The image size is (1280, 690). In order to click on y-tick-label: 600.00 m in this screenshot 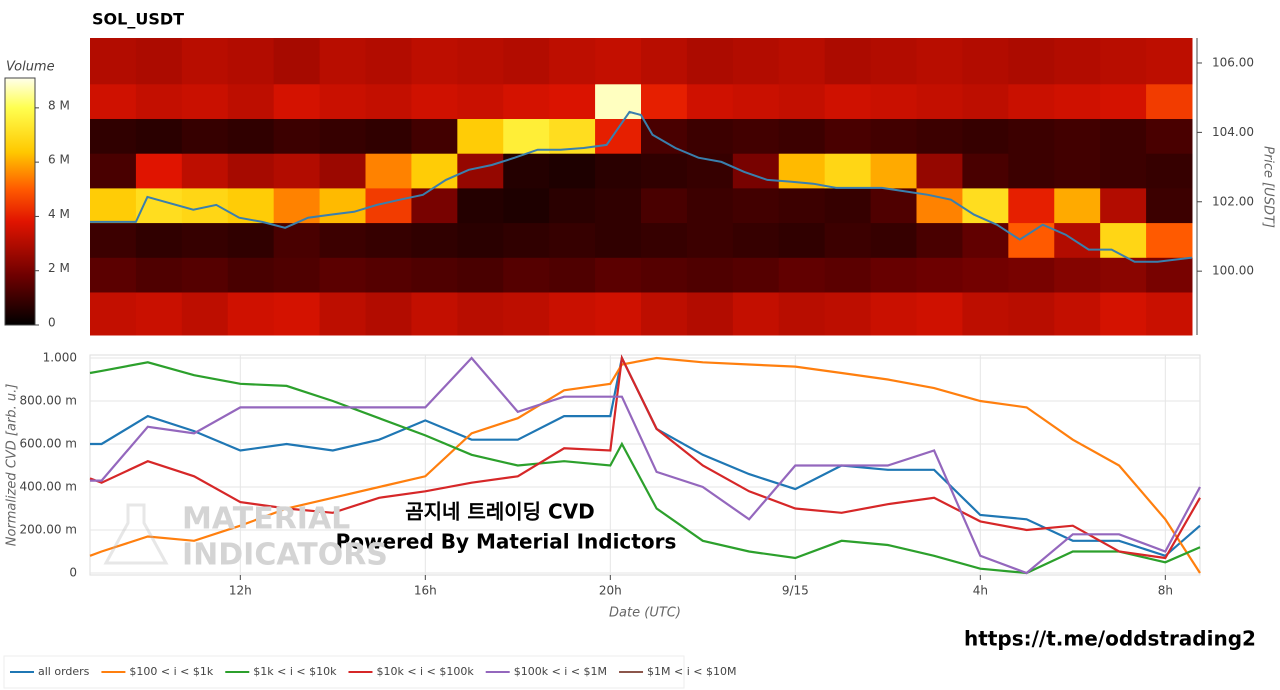, I will do `click(49, 444)`.